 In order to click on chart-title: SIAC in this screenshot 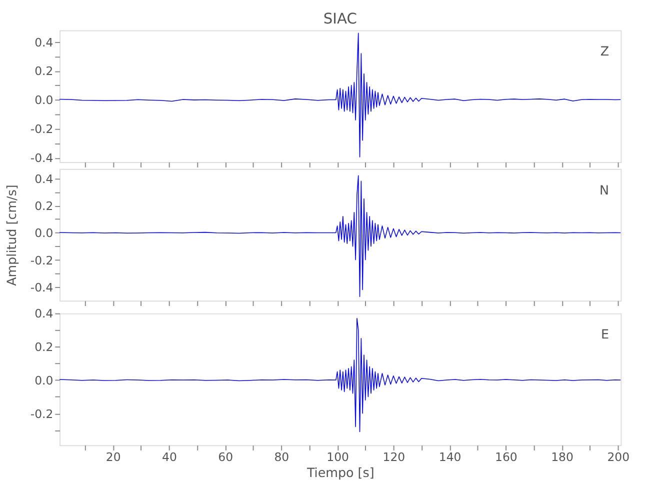, I will do `click(340, 19)`.